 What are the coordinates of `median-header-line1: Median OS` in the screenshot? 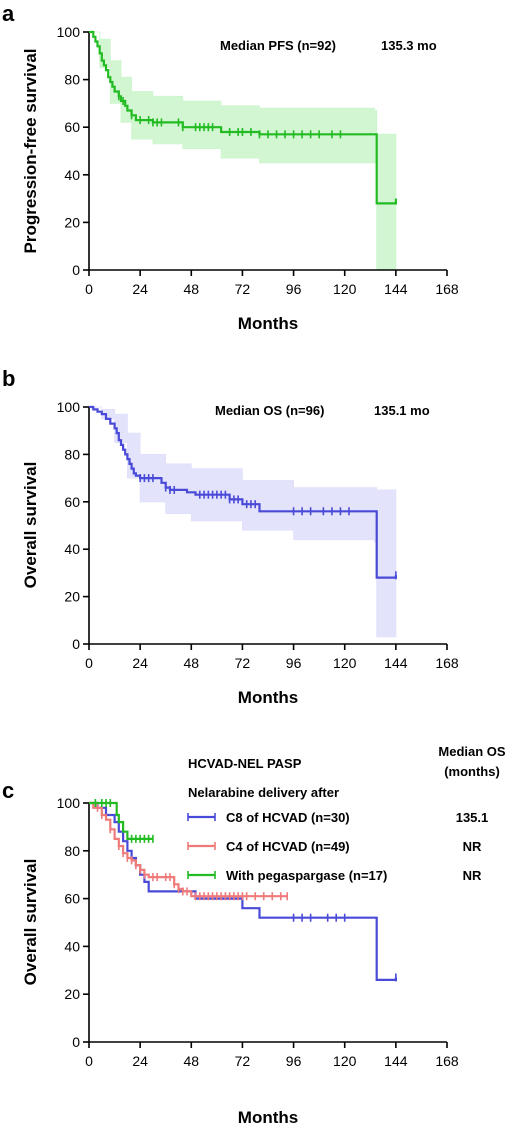 It's located at (472, 751).